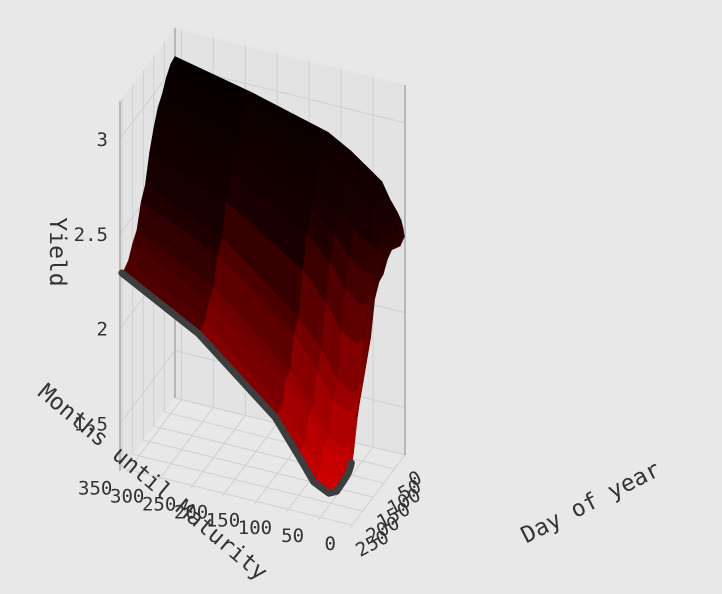 The height and width of the screenshot is (594, 722). Describe the element at coordinates (255, 528) in the screenshot. I see `y-tick-label: 100` at that location.